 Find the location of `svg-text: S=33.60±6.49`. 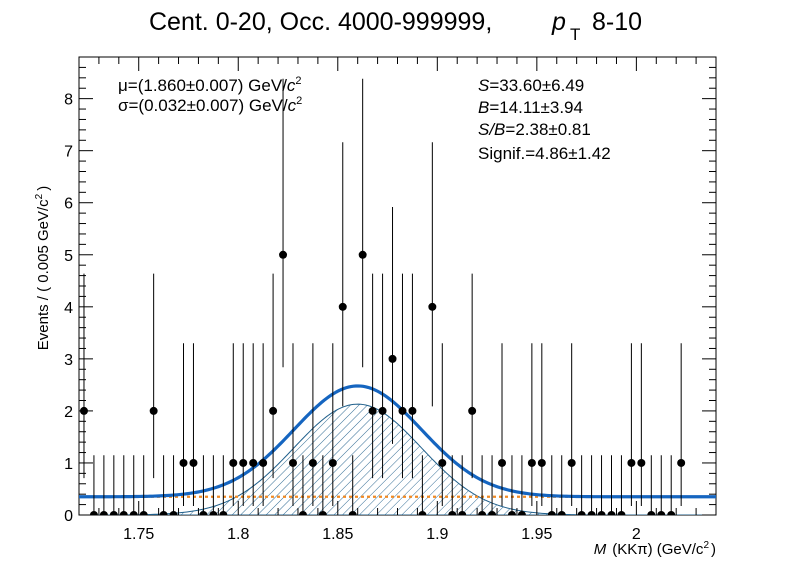

svg-text: S=33.60±6.49 is located at coordinates (531, 85).